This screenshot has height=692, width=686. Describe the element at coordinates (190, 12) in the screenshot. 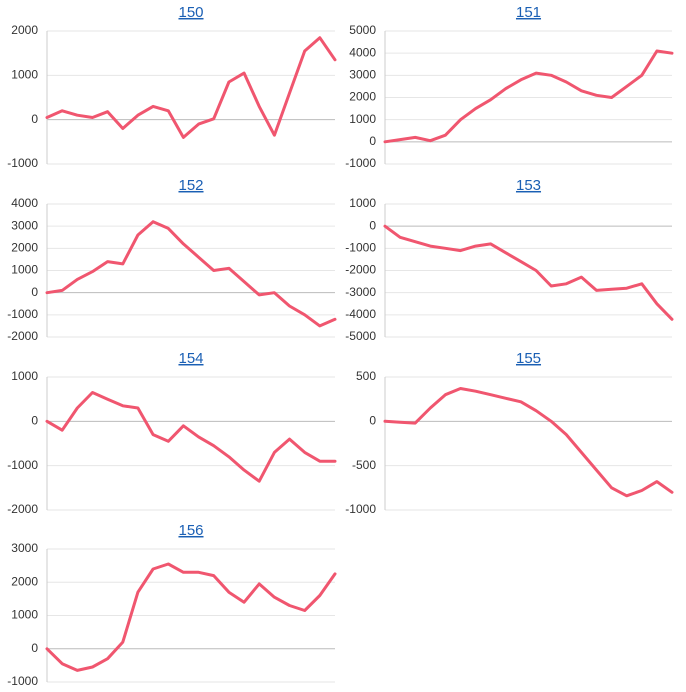

I see `chart-title: 150` at that location.